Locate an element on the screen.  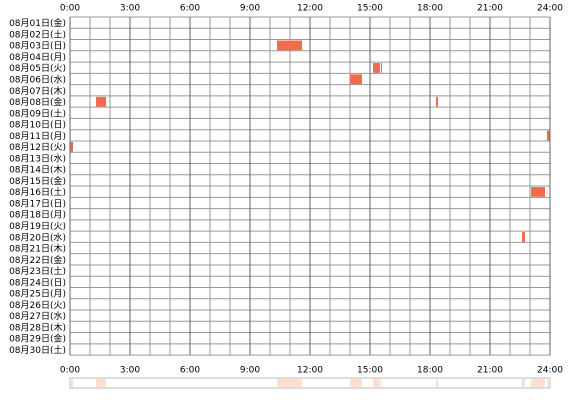
row-label: 08月08日(金) is located at coordinates (37, 102).